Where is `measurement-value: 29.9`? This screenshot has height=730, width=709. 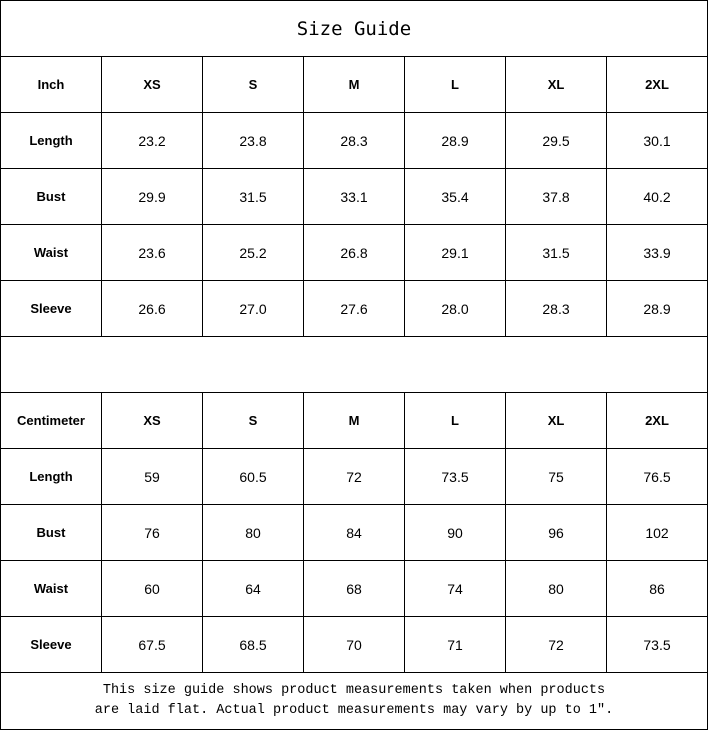 measurement-value: 29.9 is located at coordinates (152, 196).